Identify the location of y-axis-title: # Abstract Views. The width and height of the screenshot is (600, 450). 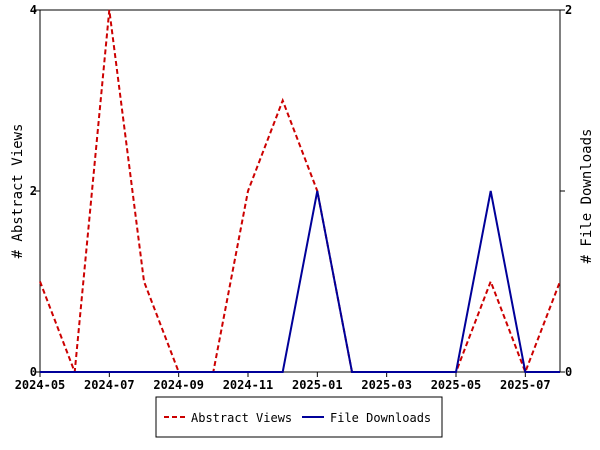
(18, 191).